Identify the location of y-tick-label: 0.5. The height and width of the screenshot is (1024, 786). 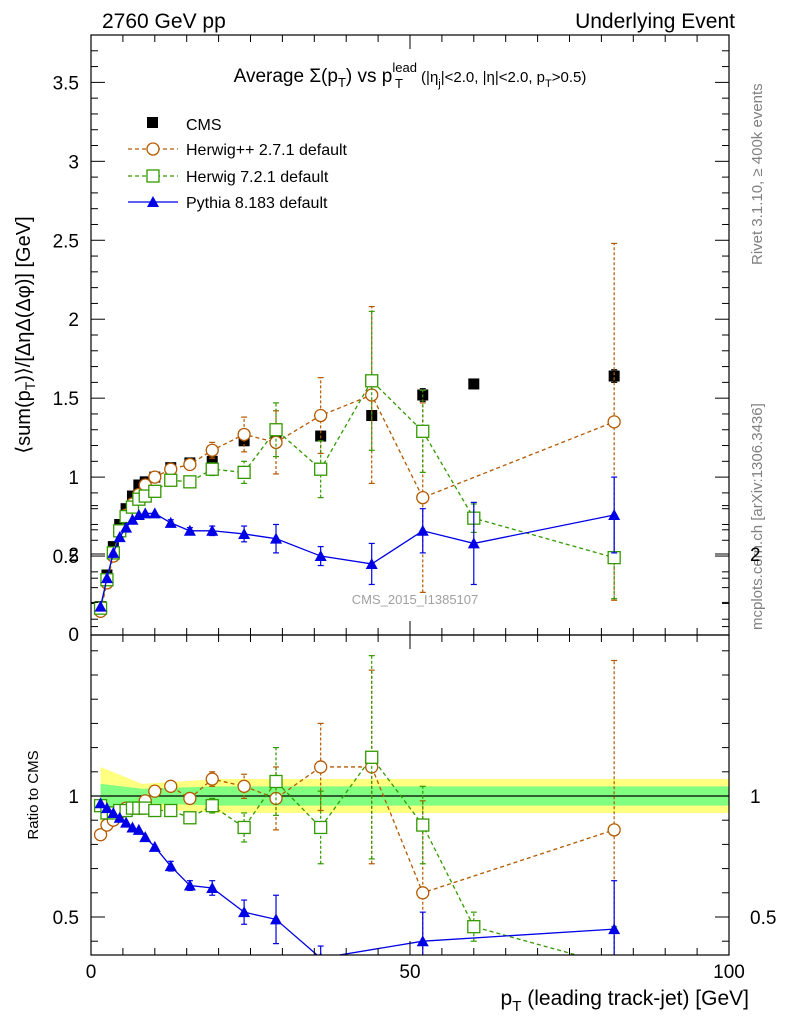
(66, 557).